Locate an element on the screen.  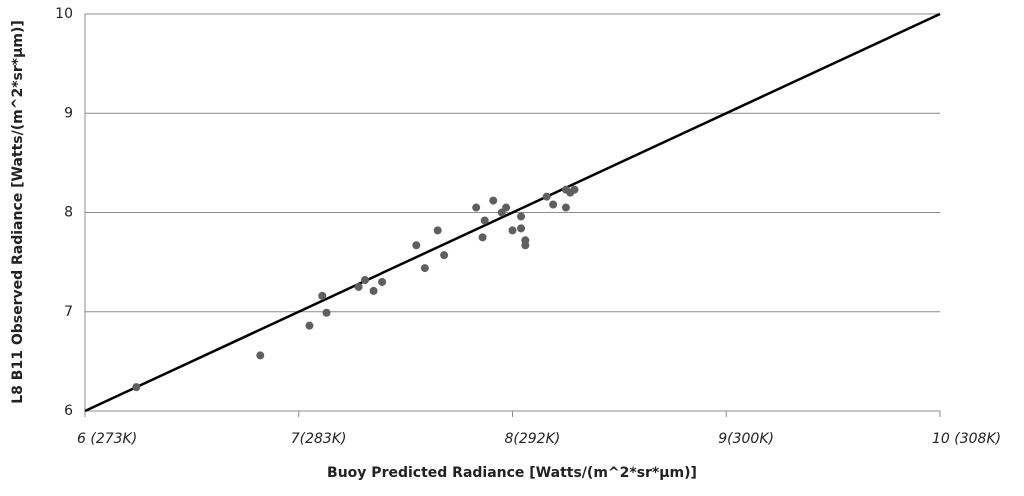
y-tick-label: 8 is located at coordinates (68, 213).